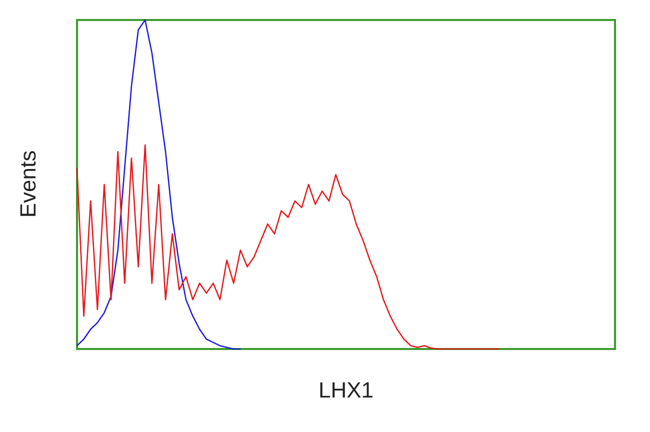 The image size is (650, 432). Describe the element at coordinates (346, 390) in the screenshot. I see `x-axis-title: LHX1` at that location.